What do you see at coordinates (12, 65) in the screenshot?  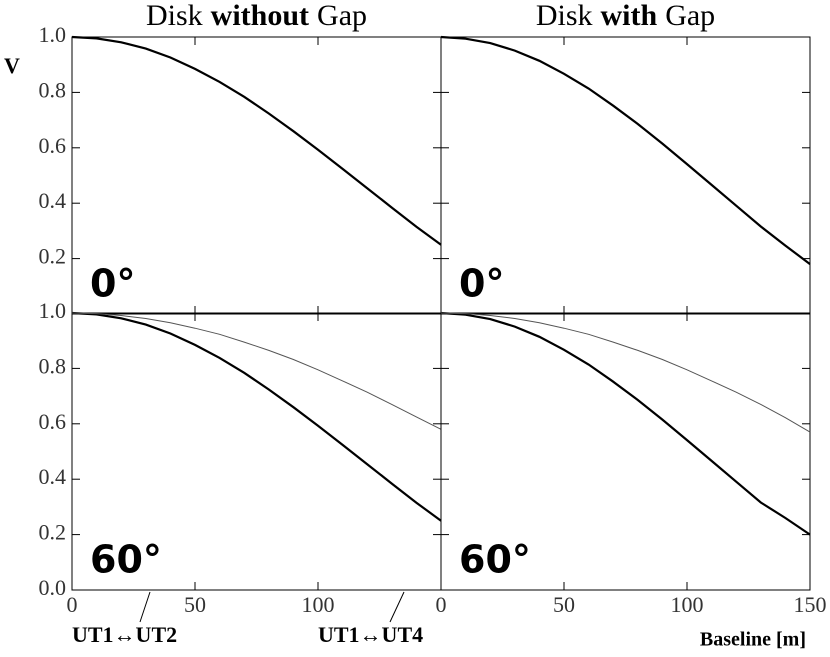 I see `y-axis-label: V` at bounding box center [12, 65].